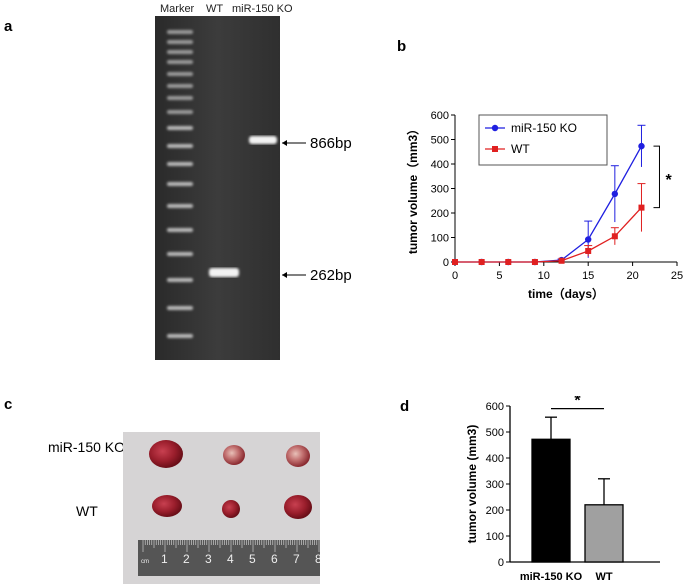 The width and height of the screenshot is (685, 586). I want to click on lane-label-ko: miR-150 KO, so click(262, 9).